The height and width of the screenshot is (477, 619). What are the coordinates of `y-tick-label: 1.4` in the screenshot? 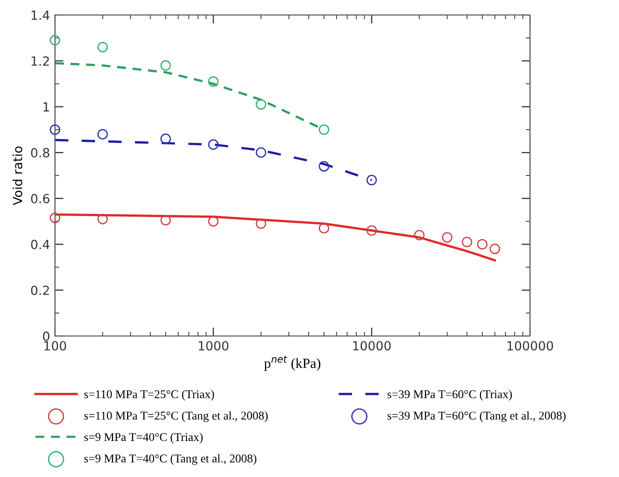 It's located at (41, 15).